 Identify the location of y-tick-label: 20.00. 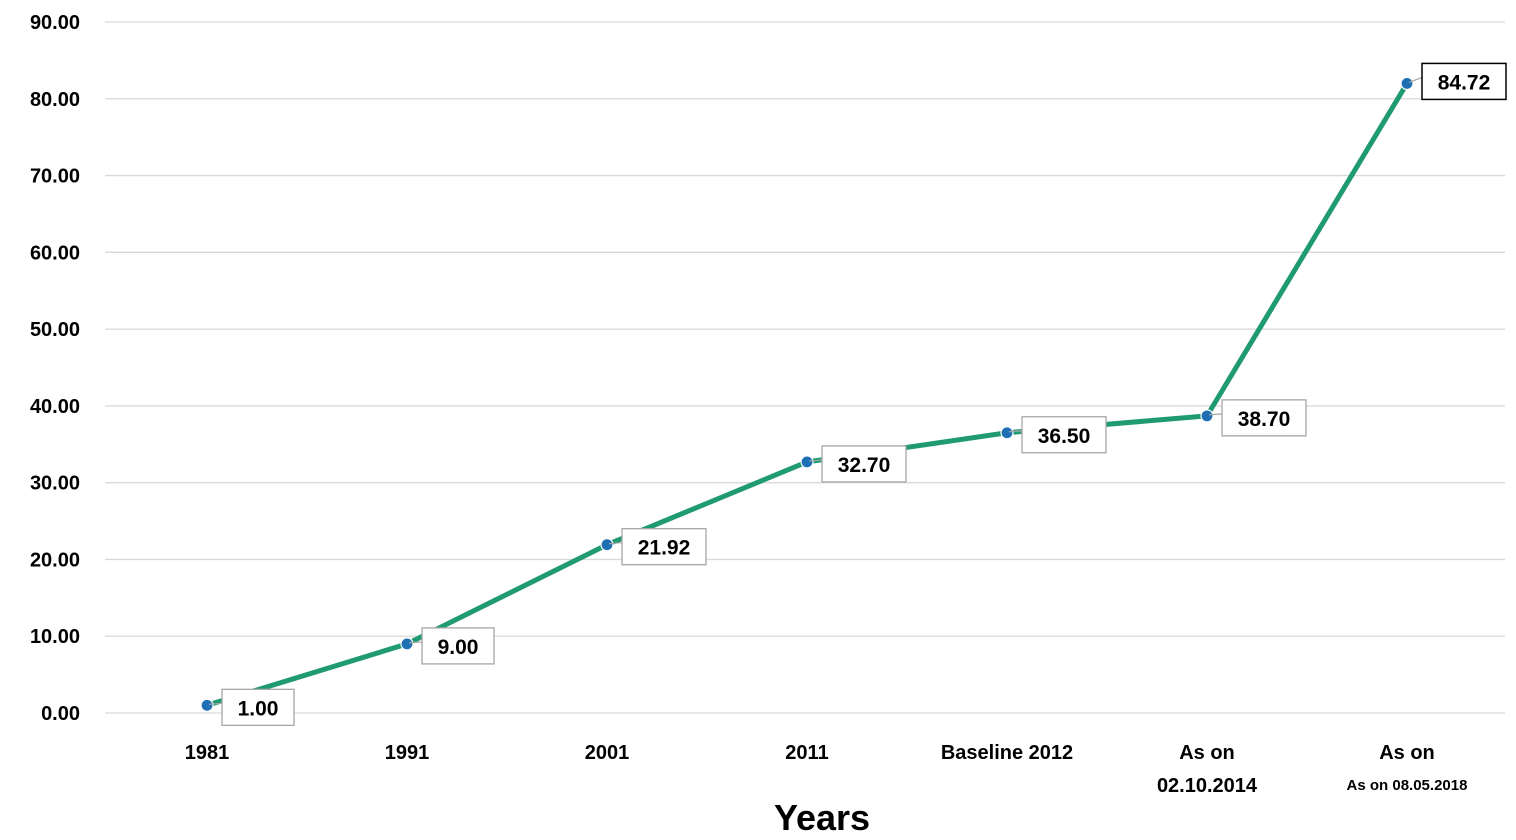
(55, 560).